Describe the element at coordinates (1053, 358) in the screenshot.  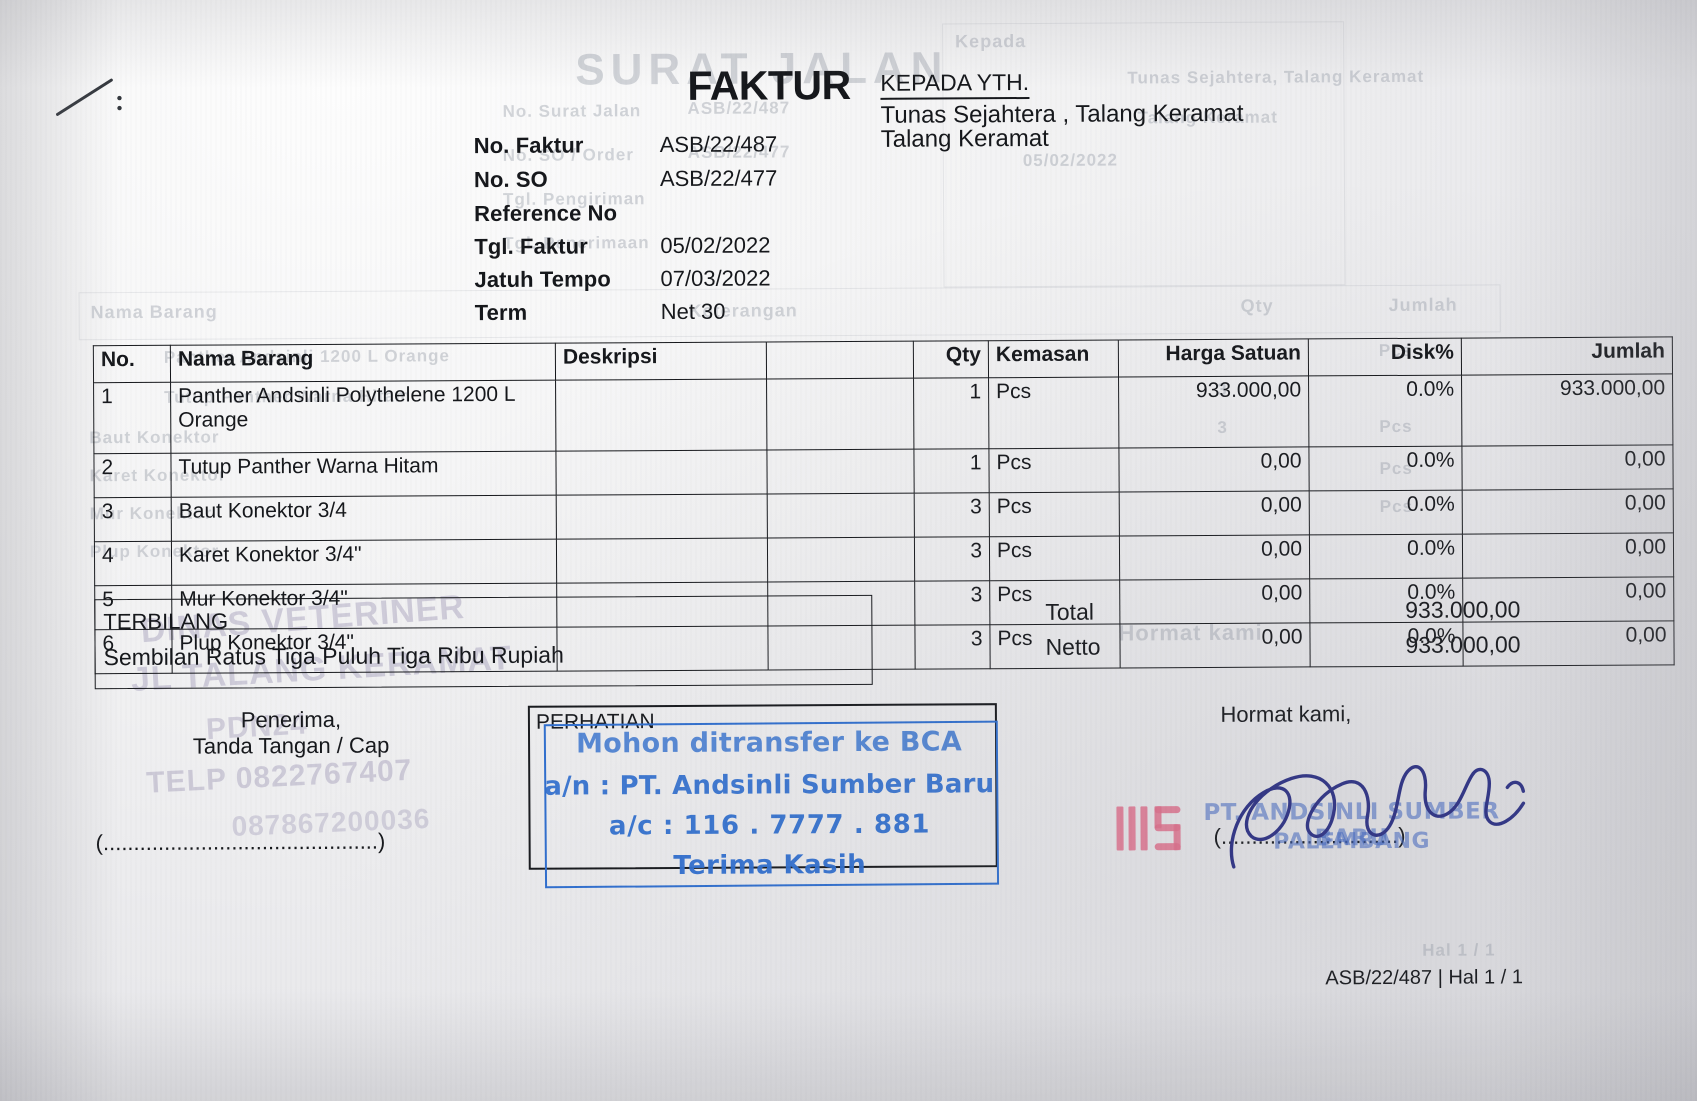
I see `col-header-kemasan: Kemasan` at that location.